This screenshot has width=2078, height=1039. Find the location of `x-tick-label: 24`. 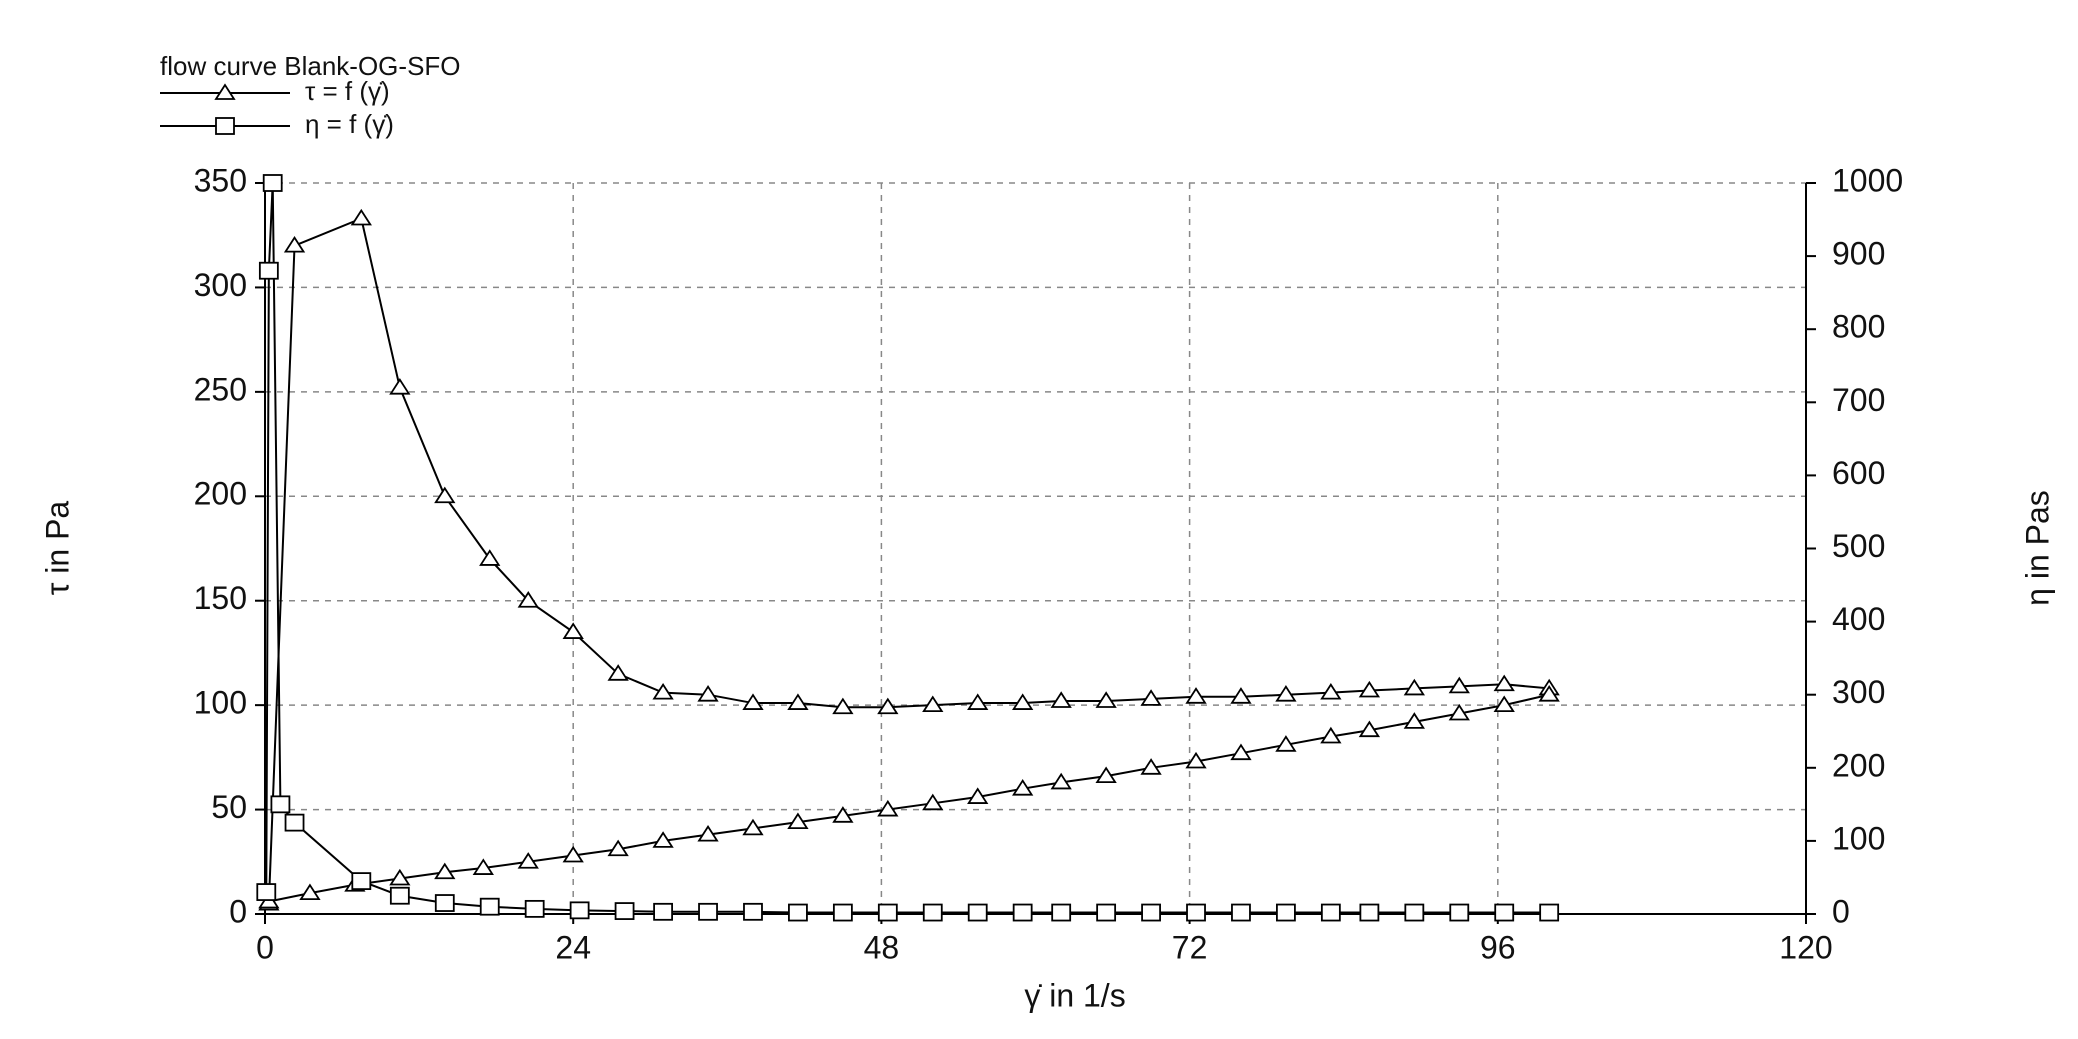

x-tick-label: 24 is located at coordinates (573, 947).